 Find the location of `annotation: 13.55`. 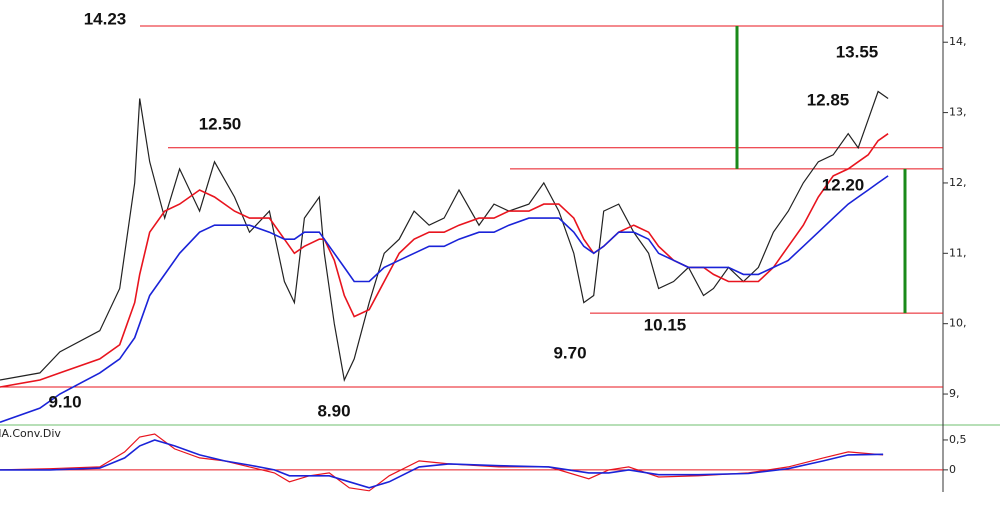

annotation: 13.55 is located at coordinates (857, 51).